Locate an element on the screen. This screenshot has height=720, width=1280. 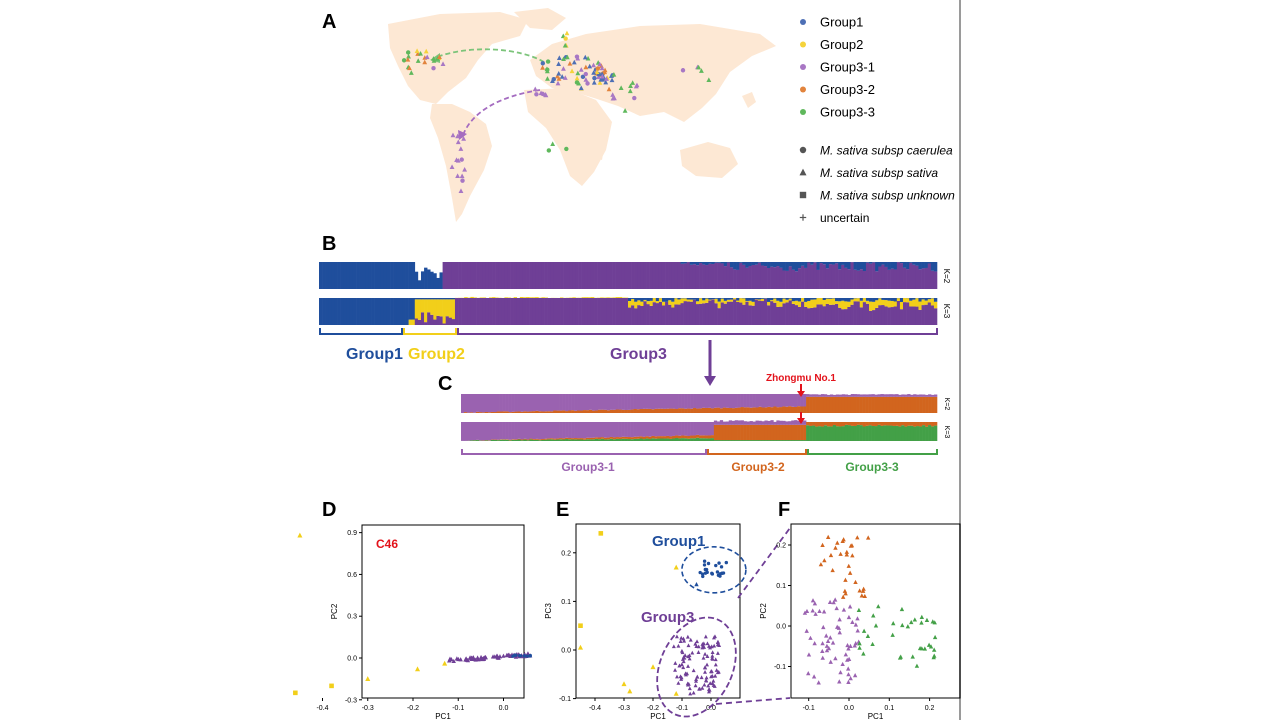
pca-f-xtick-label-2: 0.1 is located at coordinates (889, 708).